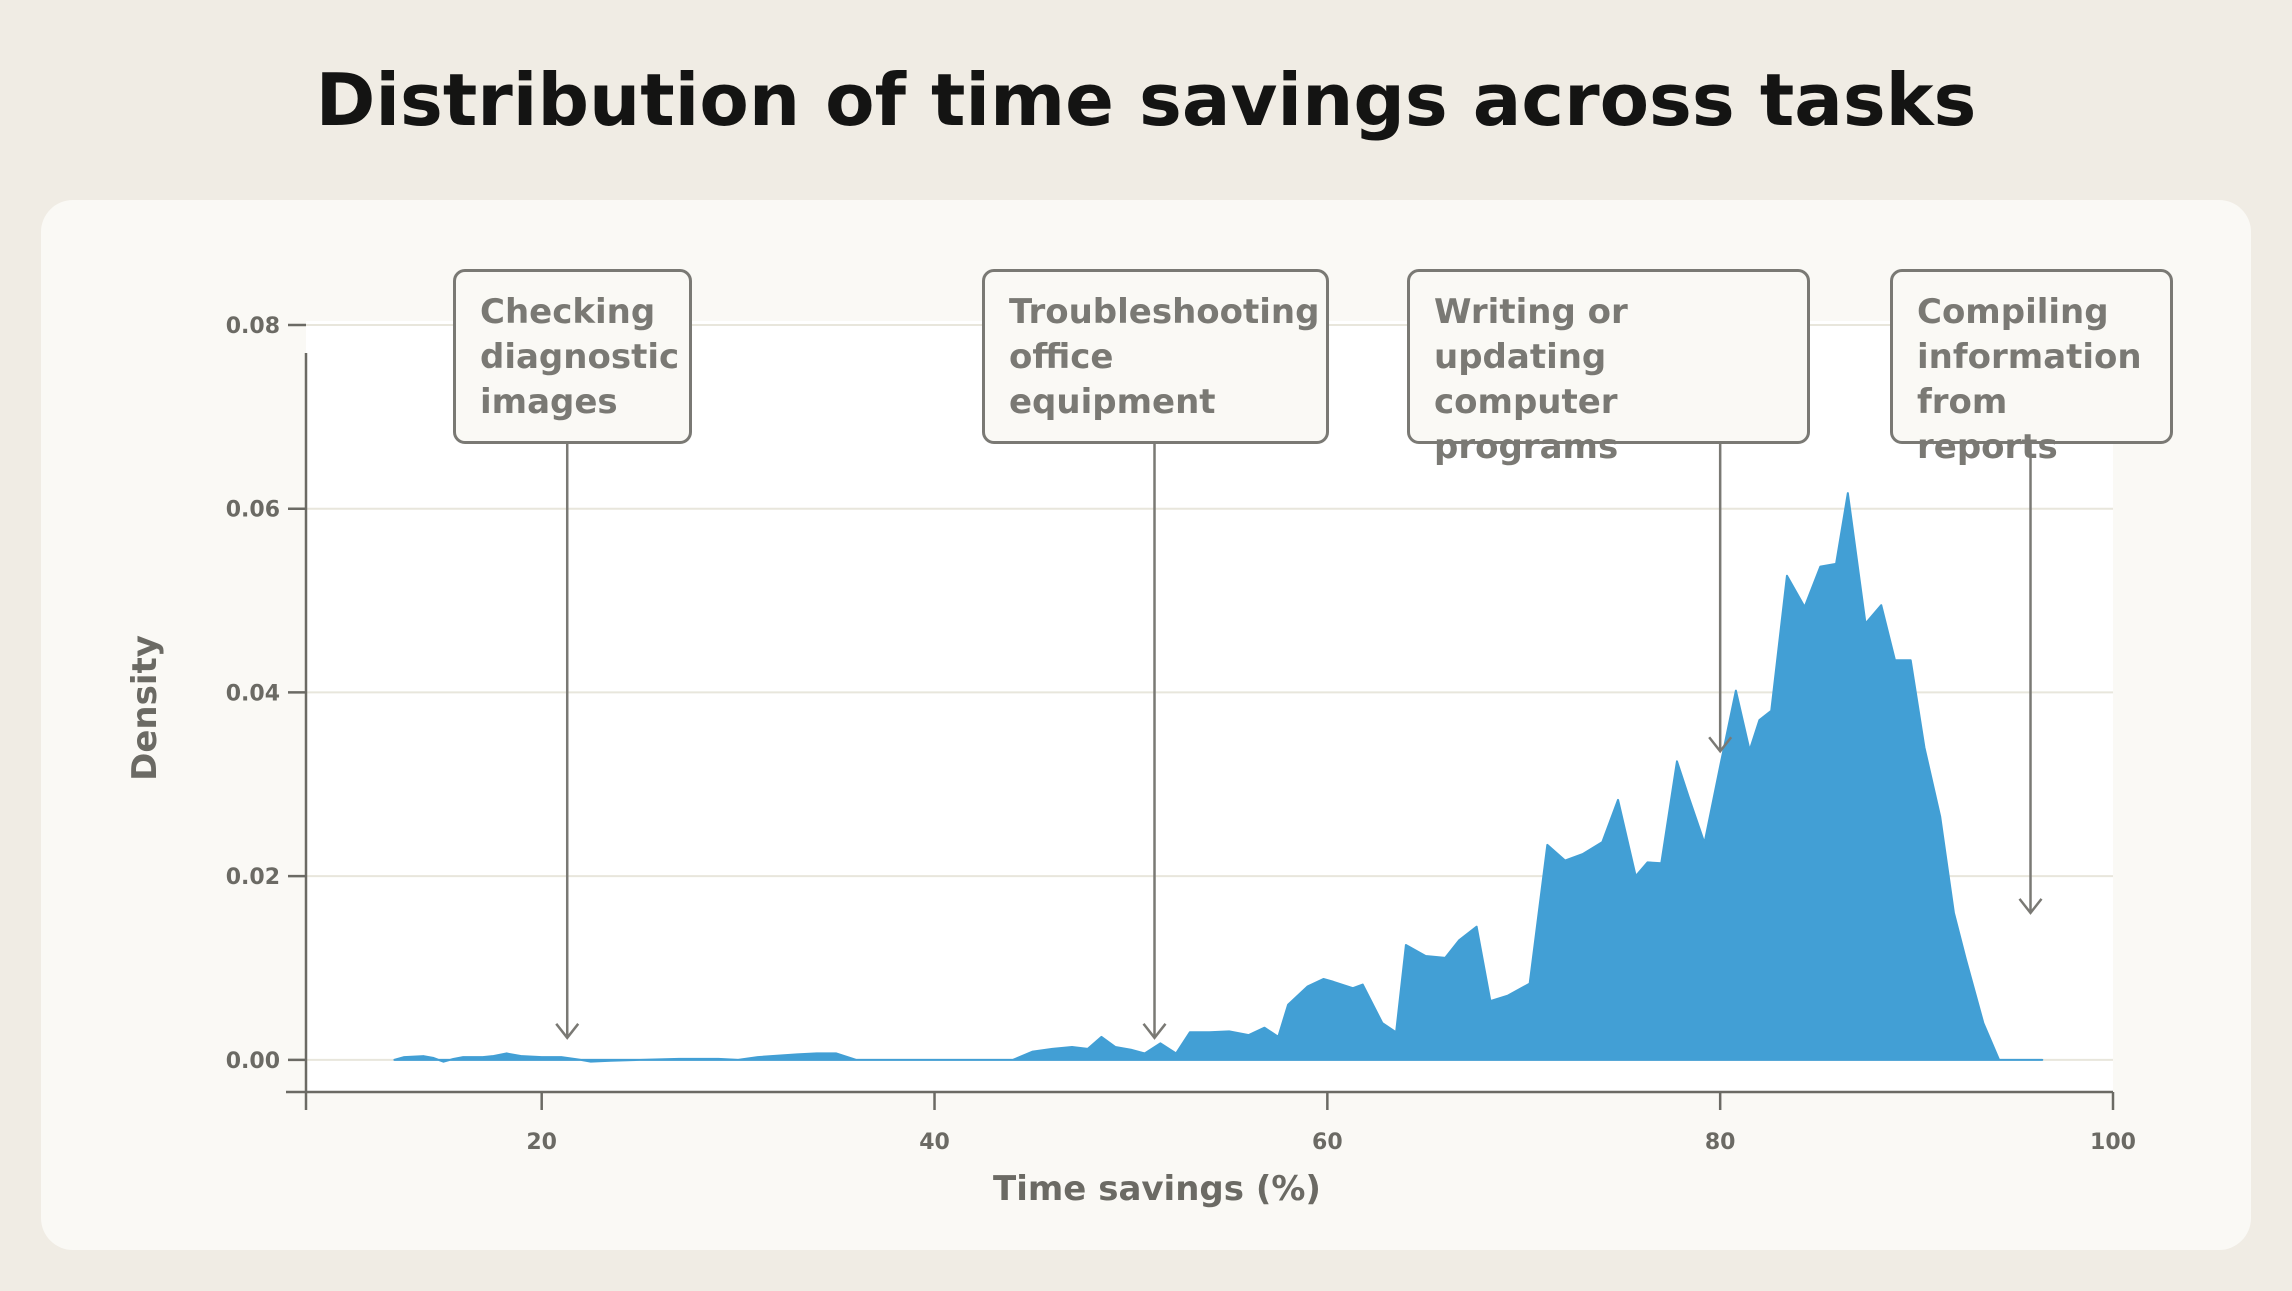 The image size is (2292, 1291). What do you see at coordinates (1327, 1142) in the screenshot?
I see `x-tick-label: 60` at bounding box center [1327, 1142].